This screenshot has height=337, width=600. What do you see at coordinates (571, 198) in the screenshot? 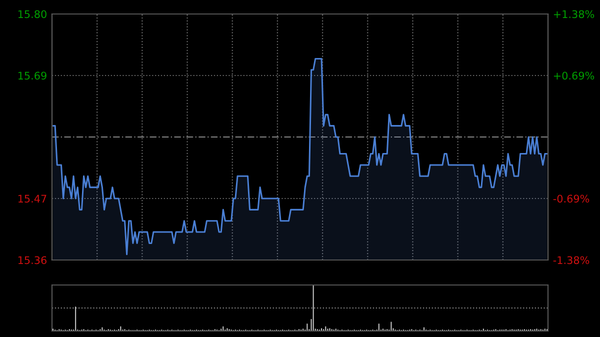
I see `y2-tick-label: -0.69%` at bounding box center [571, 198].